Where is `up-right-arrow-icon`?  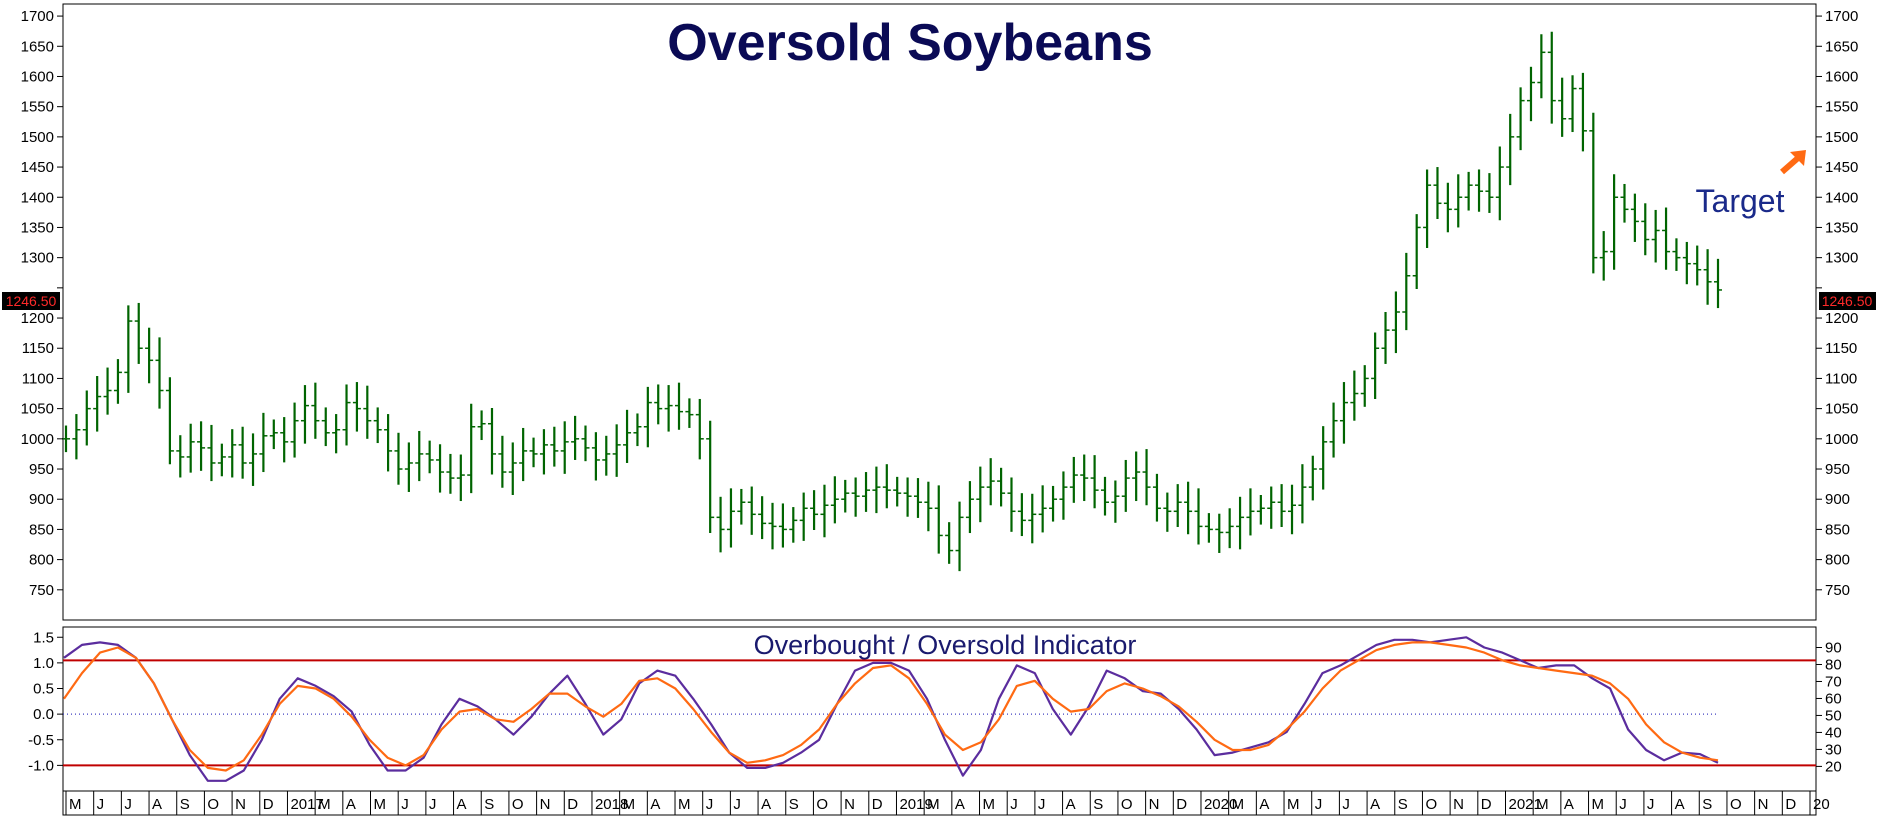
up-right-arrow-icon is located at coordinates (1793, 162).